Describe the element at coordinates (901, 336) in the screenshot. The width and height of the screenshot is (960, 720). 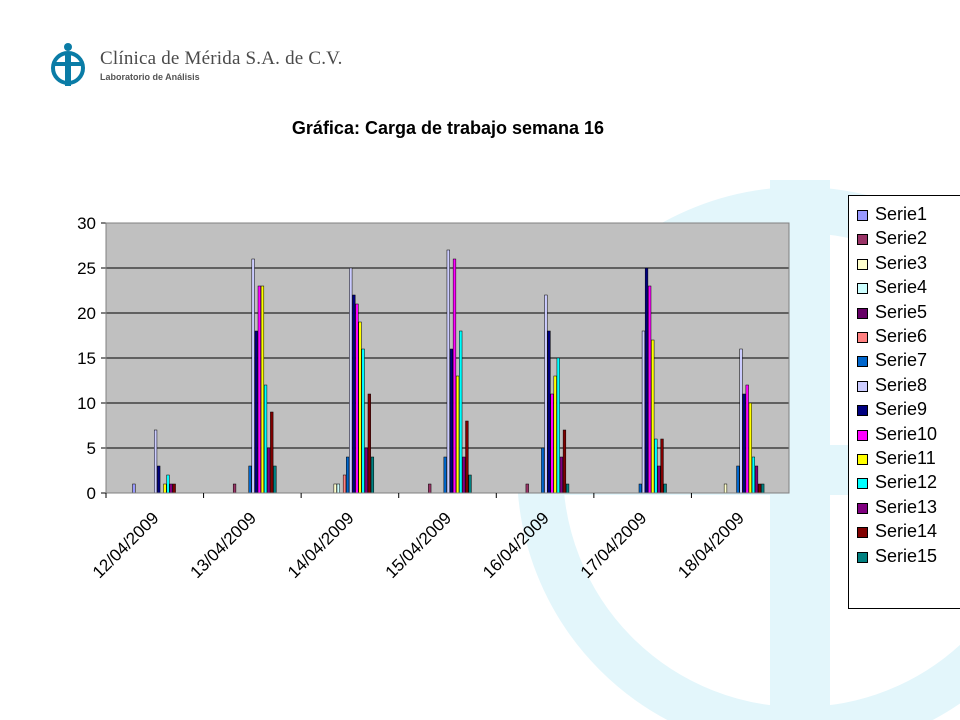
I see `legend-label: Serie6` at that location.